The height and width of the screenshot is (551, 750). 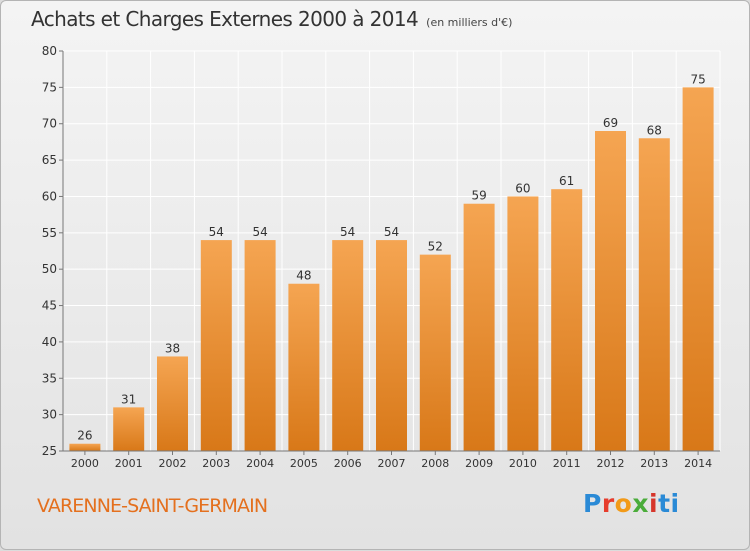 What do you see at coordinates (152, 506) in the screenshot?
I see `commune-name: VARENNE-SAINT-GERMAIN` at bounding box center [152, 506].